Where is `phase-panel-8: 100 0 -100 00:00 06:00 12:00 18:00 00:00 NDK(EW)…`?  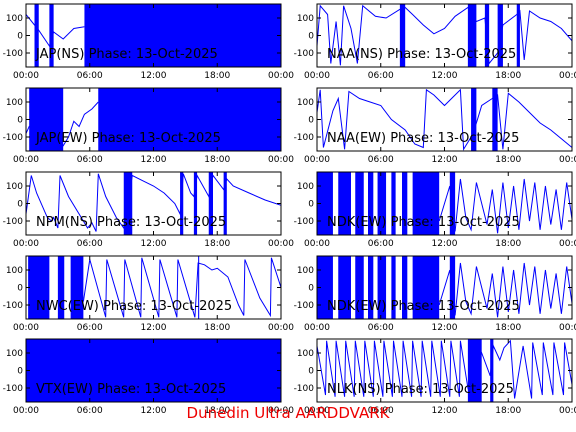
phase-panel-8: 100 0 -100 00:00 06:00 12:00 18:00 00:00 NDK(EW)… is located at coordinates (435, 294).